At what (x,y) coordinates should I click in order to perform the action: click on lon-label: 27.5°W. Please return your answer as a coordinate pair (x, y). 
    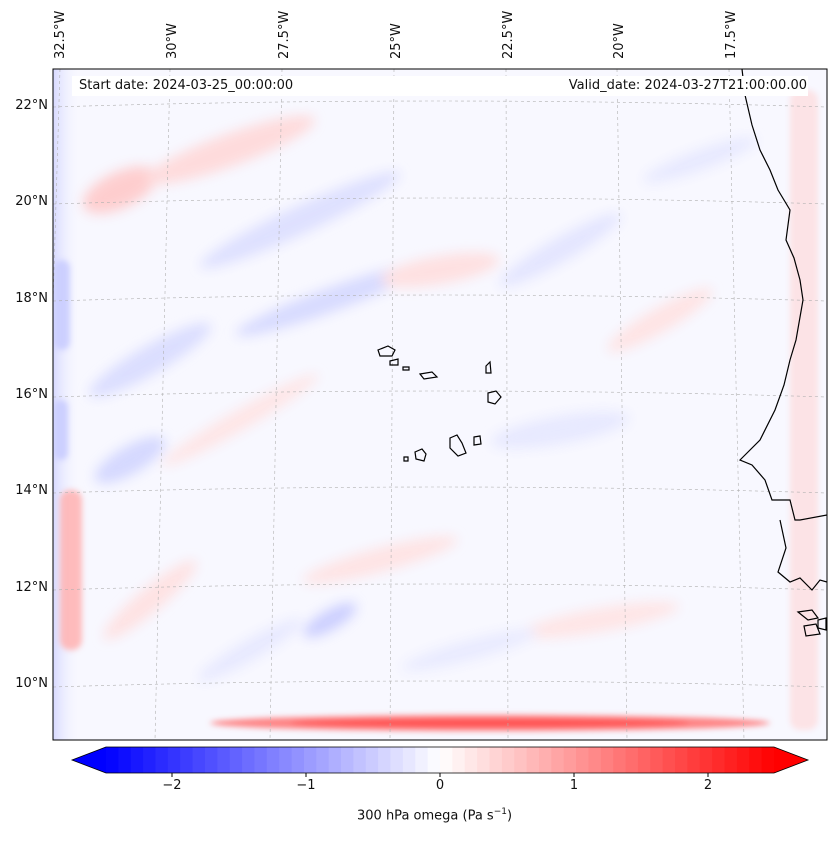
    Looking at the image, I should click on (284, 34).